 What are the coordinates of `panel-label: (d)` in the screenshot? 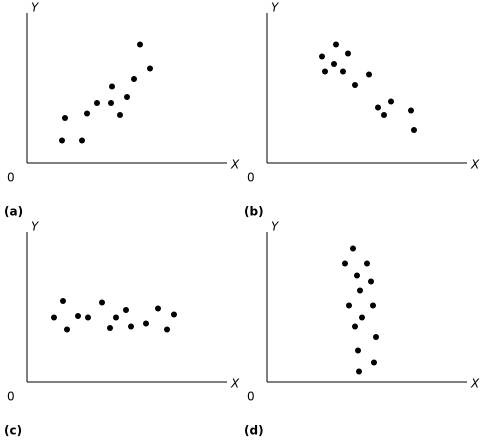 It's located at (254, 431).